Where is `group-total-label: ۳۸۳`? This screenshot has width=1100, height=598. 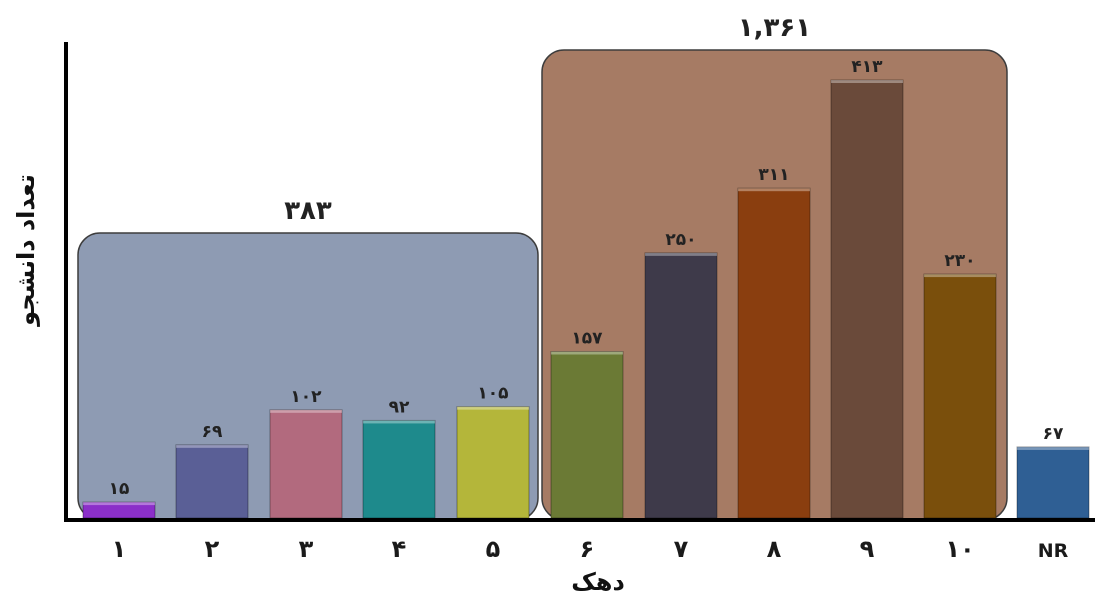
group-total-label: ۳۸۳ is located at coordinates (308, 211).